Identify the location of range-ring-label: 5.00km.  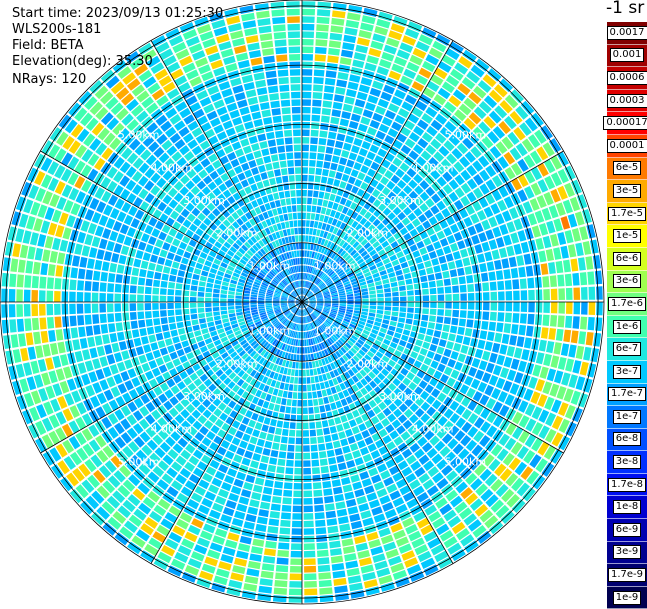
(139, 461).